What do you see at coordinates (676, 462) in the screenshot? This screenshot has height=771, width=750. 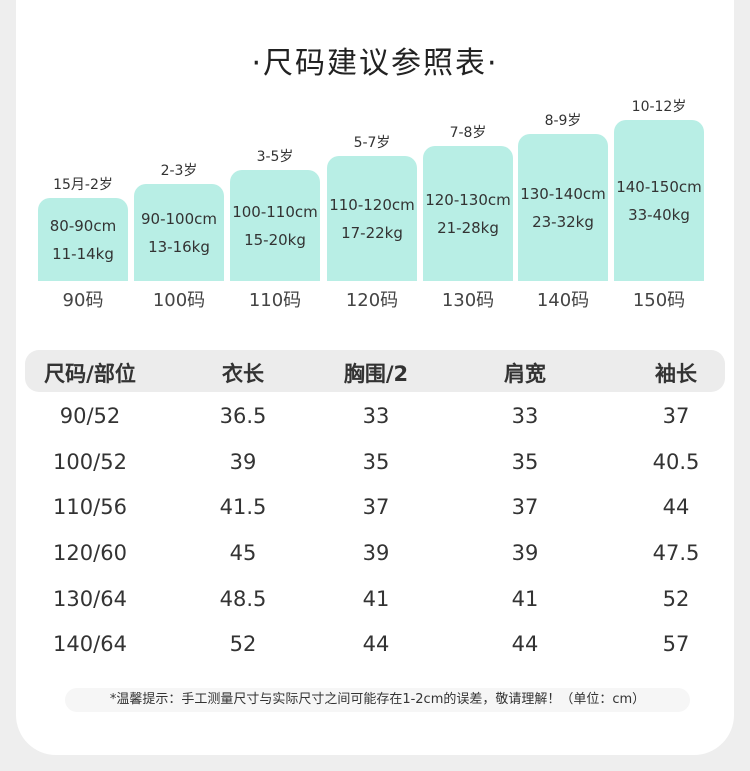 I see `table-cell: 40.5` at bounding box center [676, 462].